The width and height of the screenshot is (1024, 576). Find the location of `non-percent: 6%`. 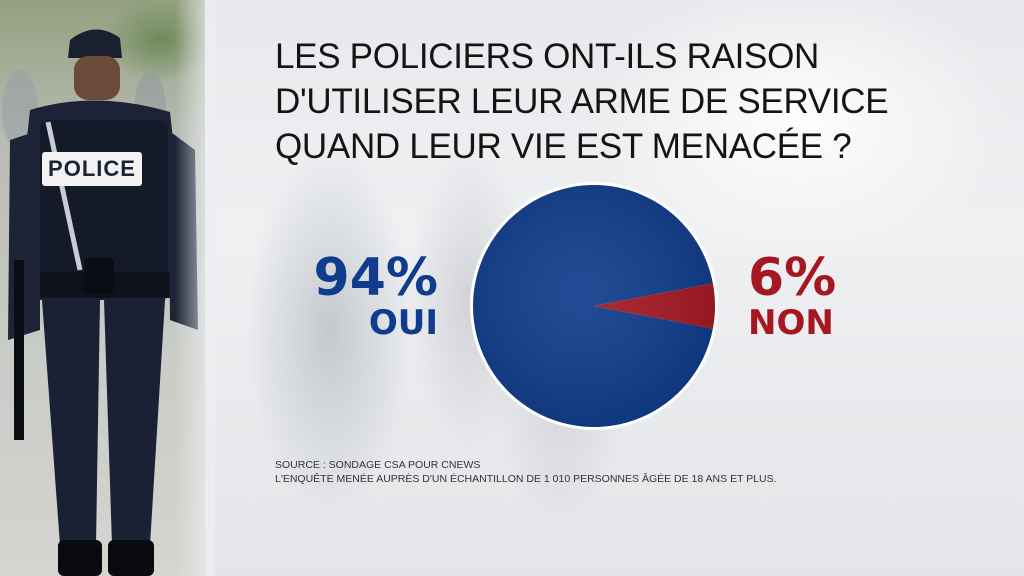

non-percent: 6% is located at coordinates (792, 278).